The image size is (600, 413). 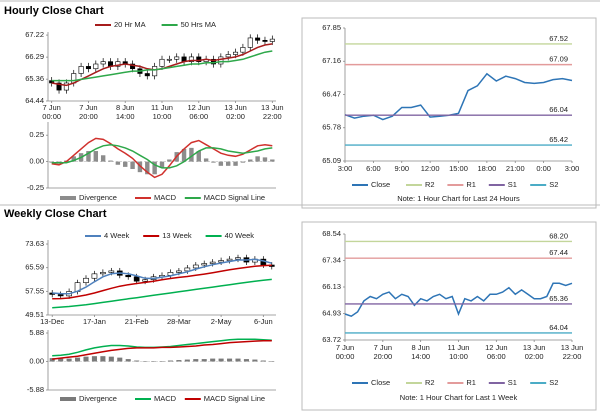 What do you see at coordinates (177, 235) in the screenshot?
I see `legend-label: 13 Week` at bounding box center [177, 235].